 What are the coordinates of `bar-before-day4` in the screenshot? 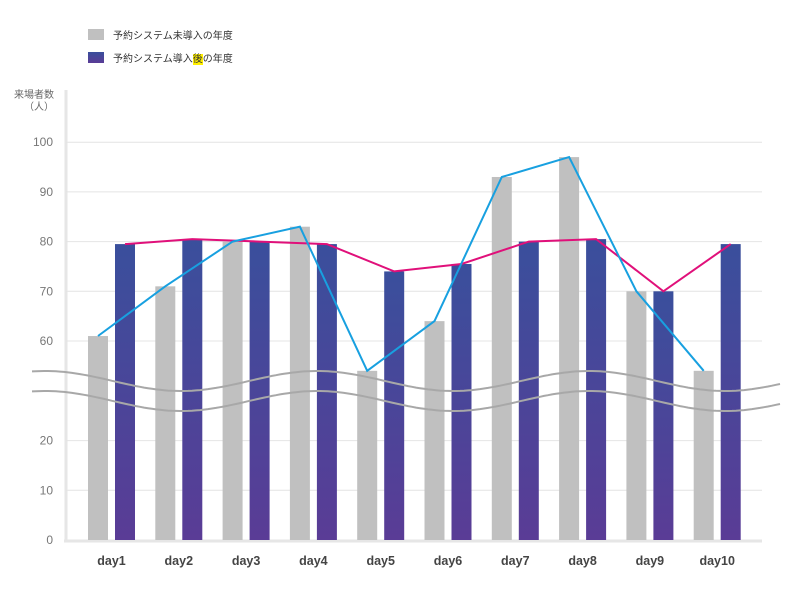 It's located at (299, 383).